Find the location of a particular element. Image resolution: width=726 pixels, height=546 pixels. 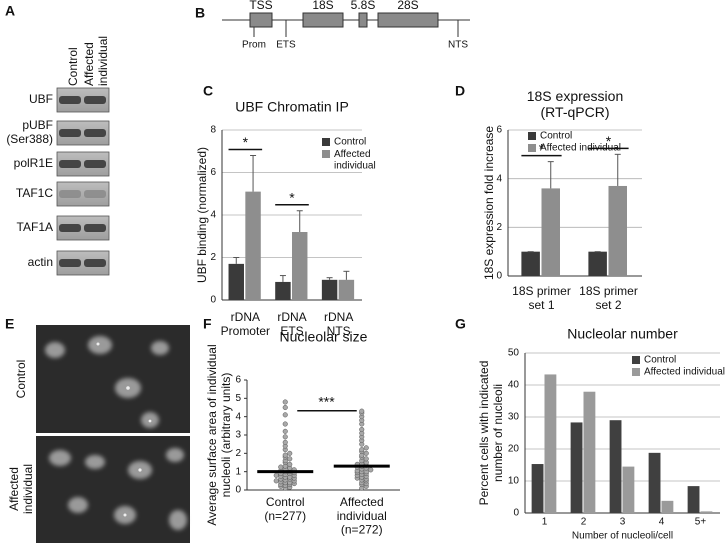

significance-label: *** is located at coordinates (326, 402).